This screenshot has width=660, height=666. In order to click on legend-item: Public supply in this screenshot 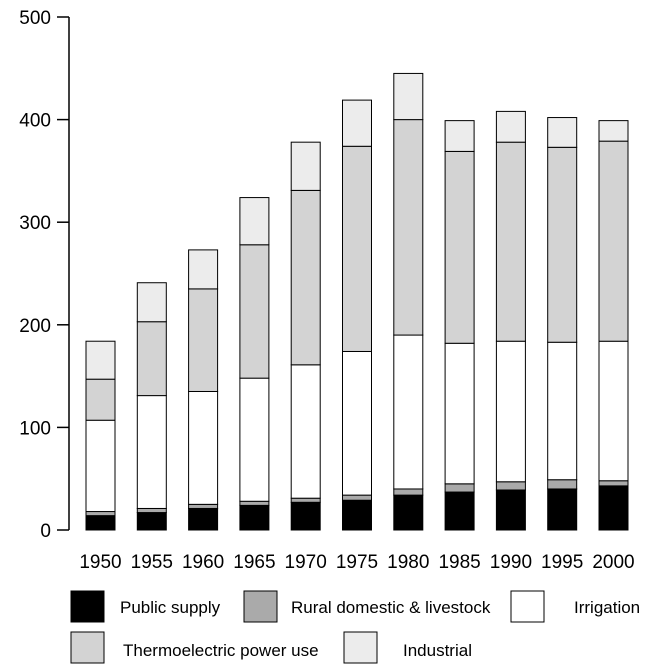, I will do `click(145, 606)`.